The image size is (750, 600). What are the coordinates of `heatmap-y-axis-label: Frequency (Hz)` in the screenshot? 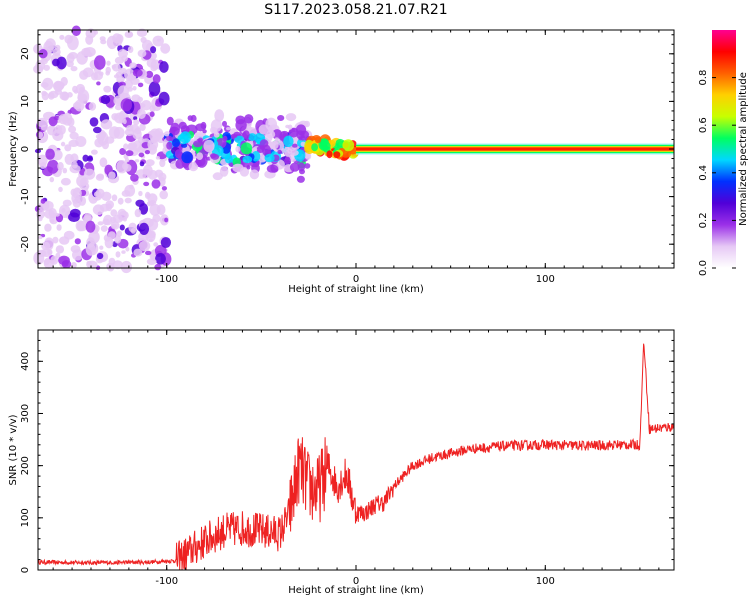 It's located at (13, 149).